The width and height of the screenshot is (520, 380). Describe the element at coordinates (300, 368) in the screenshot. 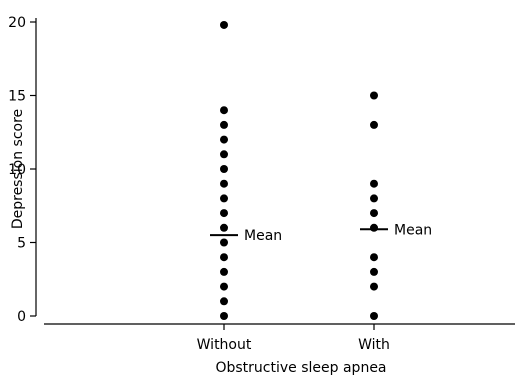

I see `x-axis-title: Obstructive sleep apnea` at that location.